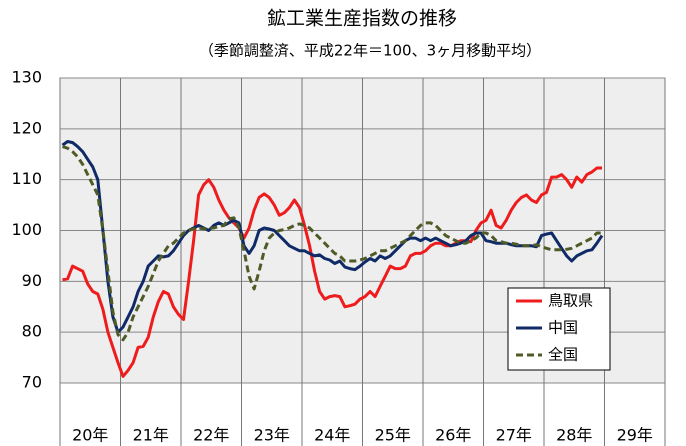 This screenshot has width=686, height=446. What do you see at coordinates (32, 382) in the screenshot?
I see `y-tick-label: 70` at bounding box center [32, 382].